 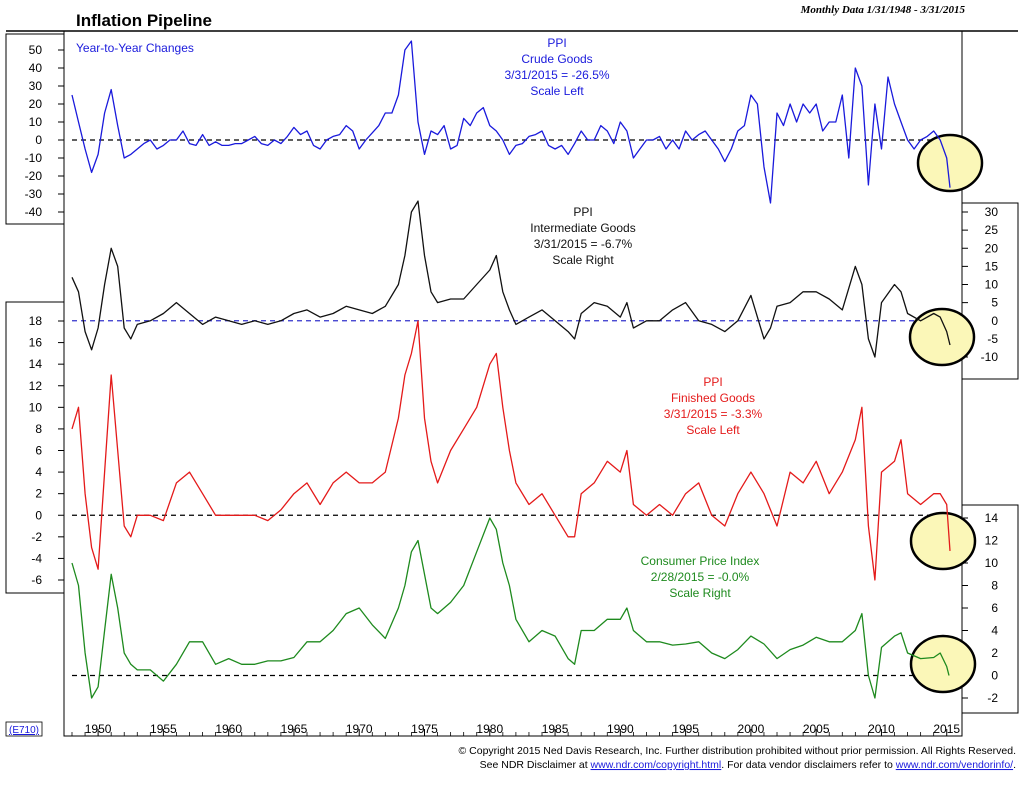 I want to click on y-tick-label: 40, so click(x=36, y=68).